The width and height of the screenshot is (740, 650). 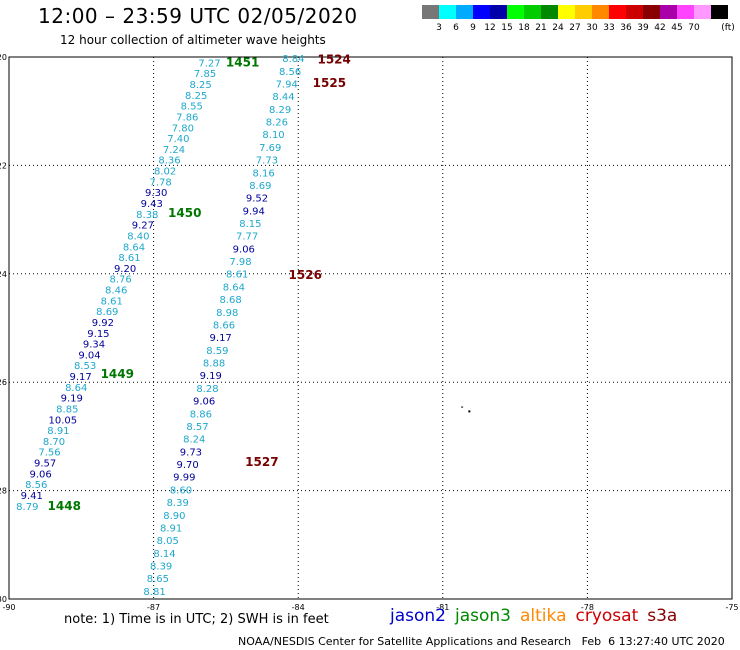 I want to click on swh-value-track-b: 7.73, so click(x=267, y=161).